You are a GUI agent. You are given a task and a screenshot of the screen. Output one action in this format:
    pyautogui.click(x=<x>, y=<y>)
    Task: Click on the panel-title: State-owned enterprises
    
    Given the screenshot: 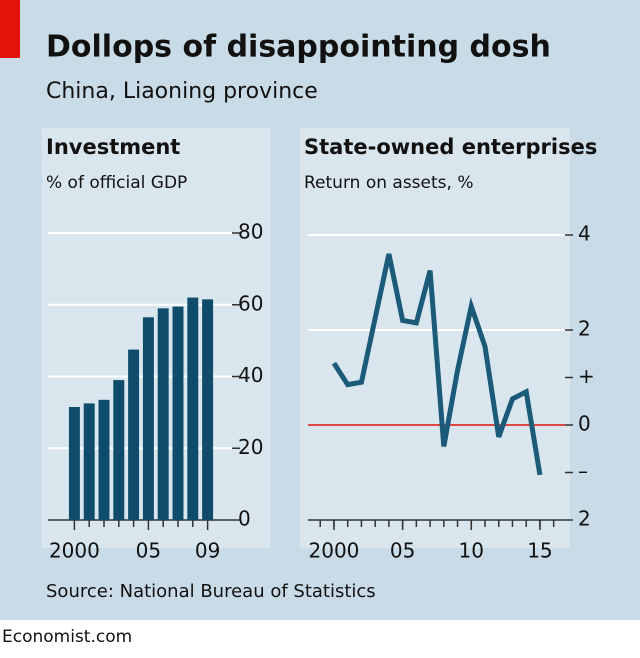 What is the action you would take?
    pyautogui.click(x=450, y=147)
    